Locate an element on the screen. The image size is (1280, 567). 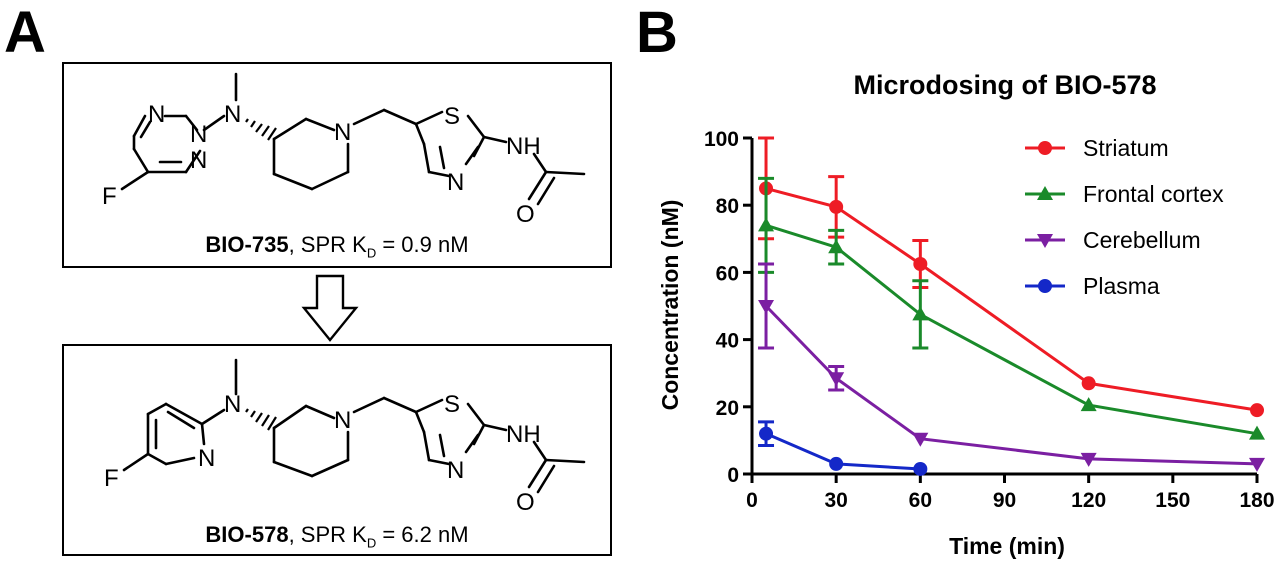
x-tick-label: 90 is located at coordinates (1004, 500).